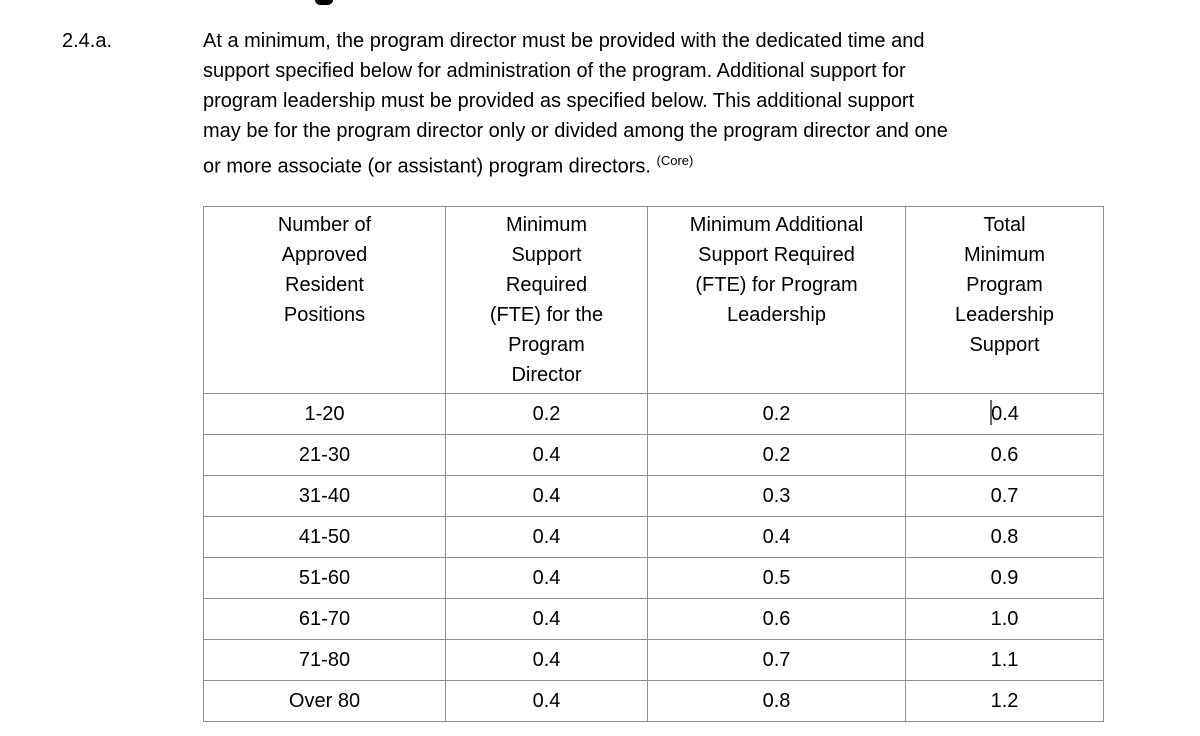 The image size is (1200, 736). I want to click on table-cell: 0.3, so click(776, 496).